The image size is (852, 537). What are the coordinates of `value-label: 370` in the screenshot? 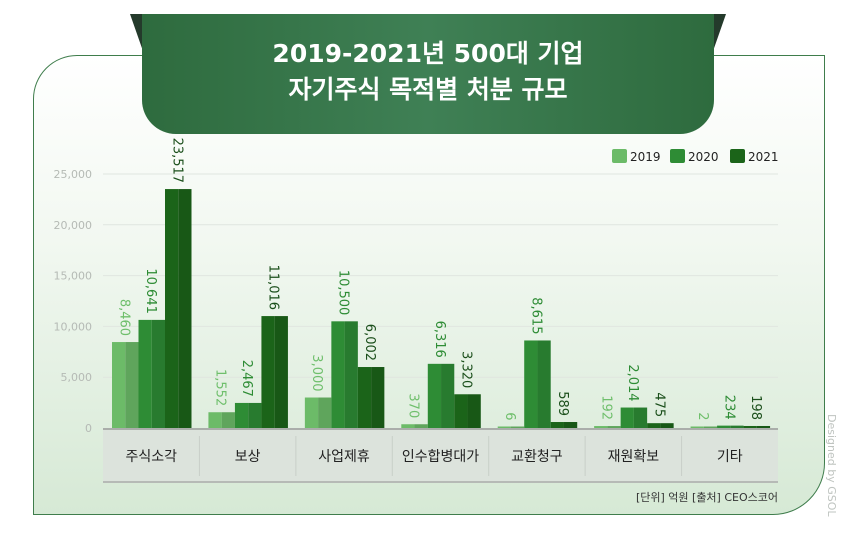 It's located at (413, 405).